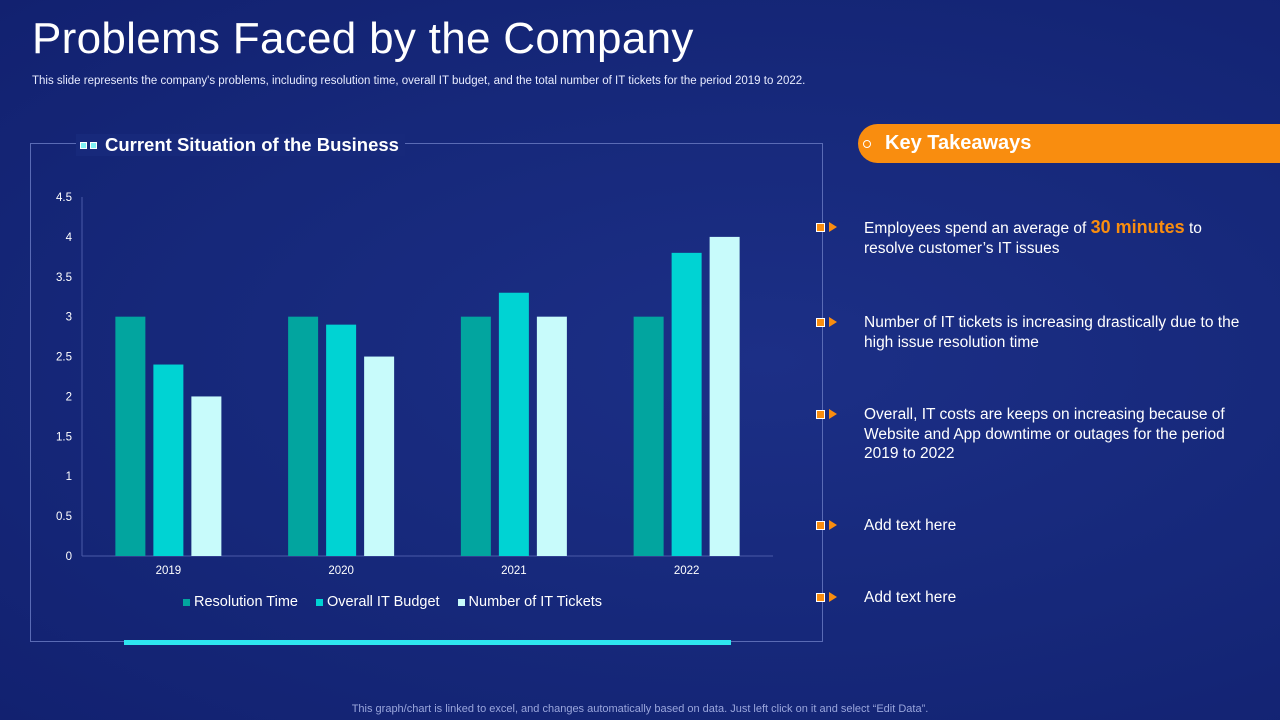 Image resolution: width=1280 pixels, height=720 pixels. Describe the element at coordinates (1137, 227) in the screenshot. I see `takeaway-highlight: 30 minutes` at that location.